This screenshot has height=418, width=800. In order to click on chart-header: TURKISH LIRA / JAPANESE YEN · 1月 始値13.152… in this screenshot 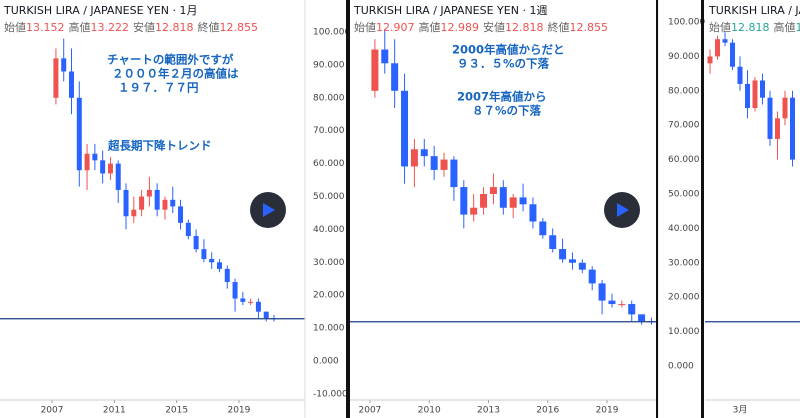, I will do `click(154, 19)`.